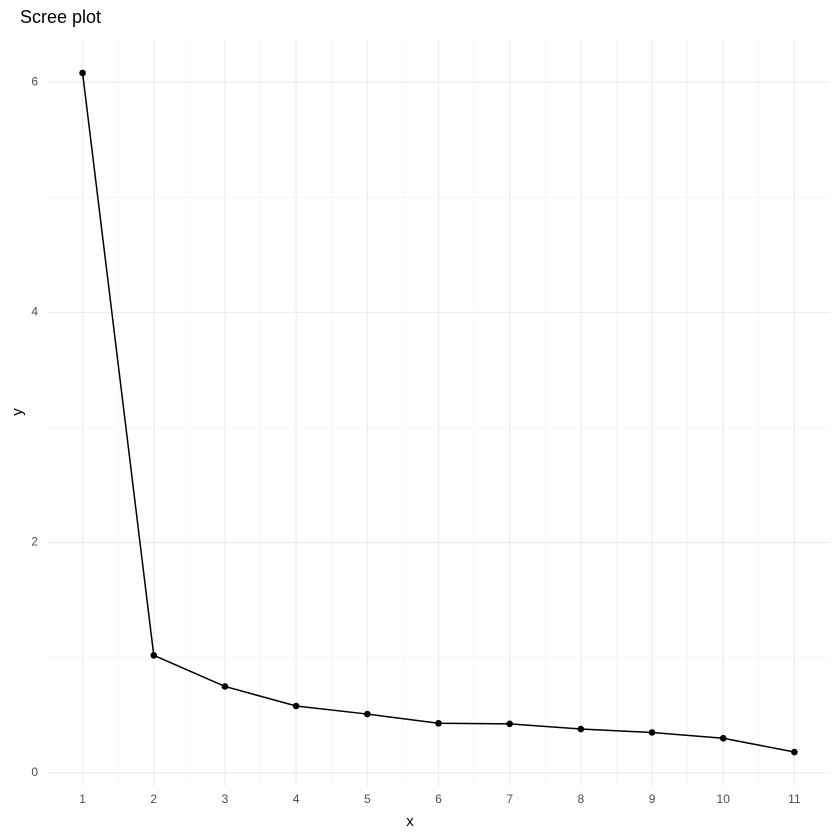  What do you see at coordinates (438, 799) in the screenshot?
I see `x-tick-label: 6` at bounding box center [438, 799].